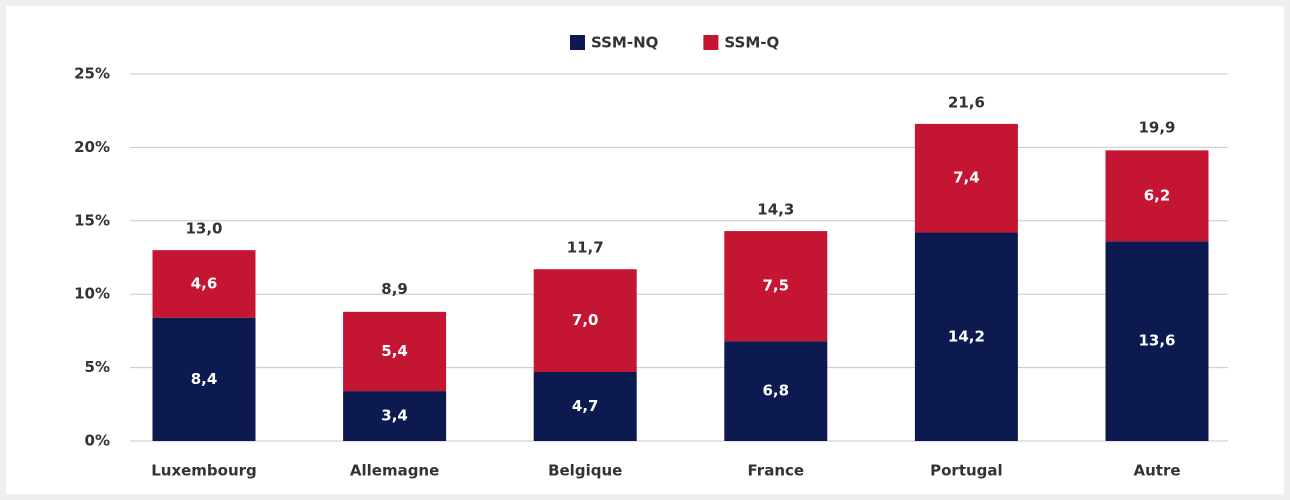 The image size is (1290, 500). What do you see at coordinates (92, 147) in the screenshot?
I see `y-tick-label: 20%` at bounding box center [92, 147].